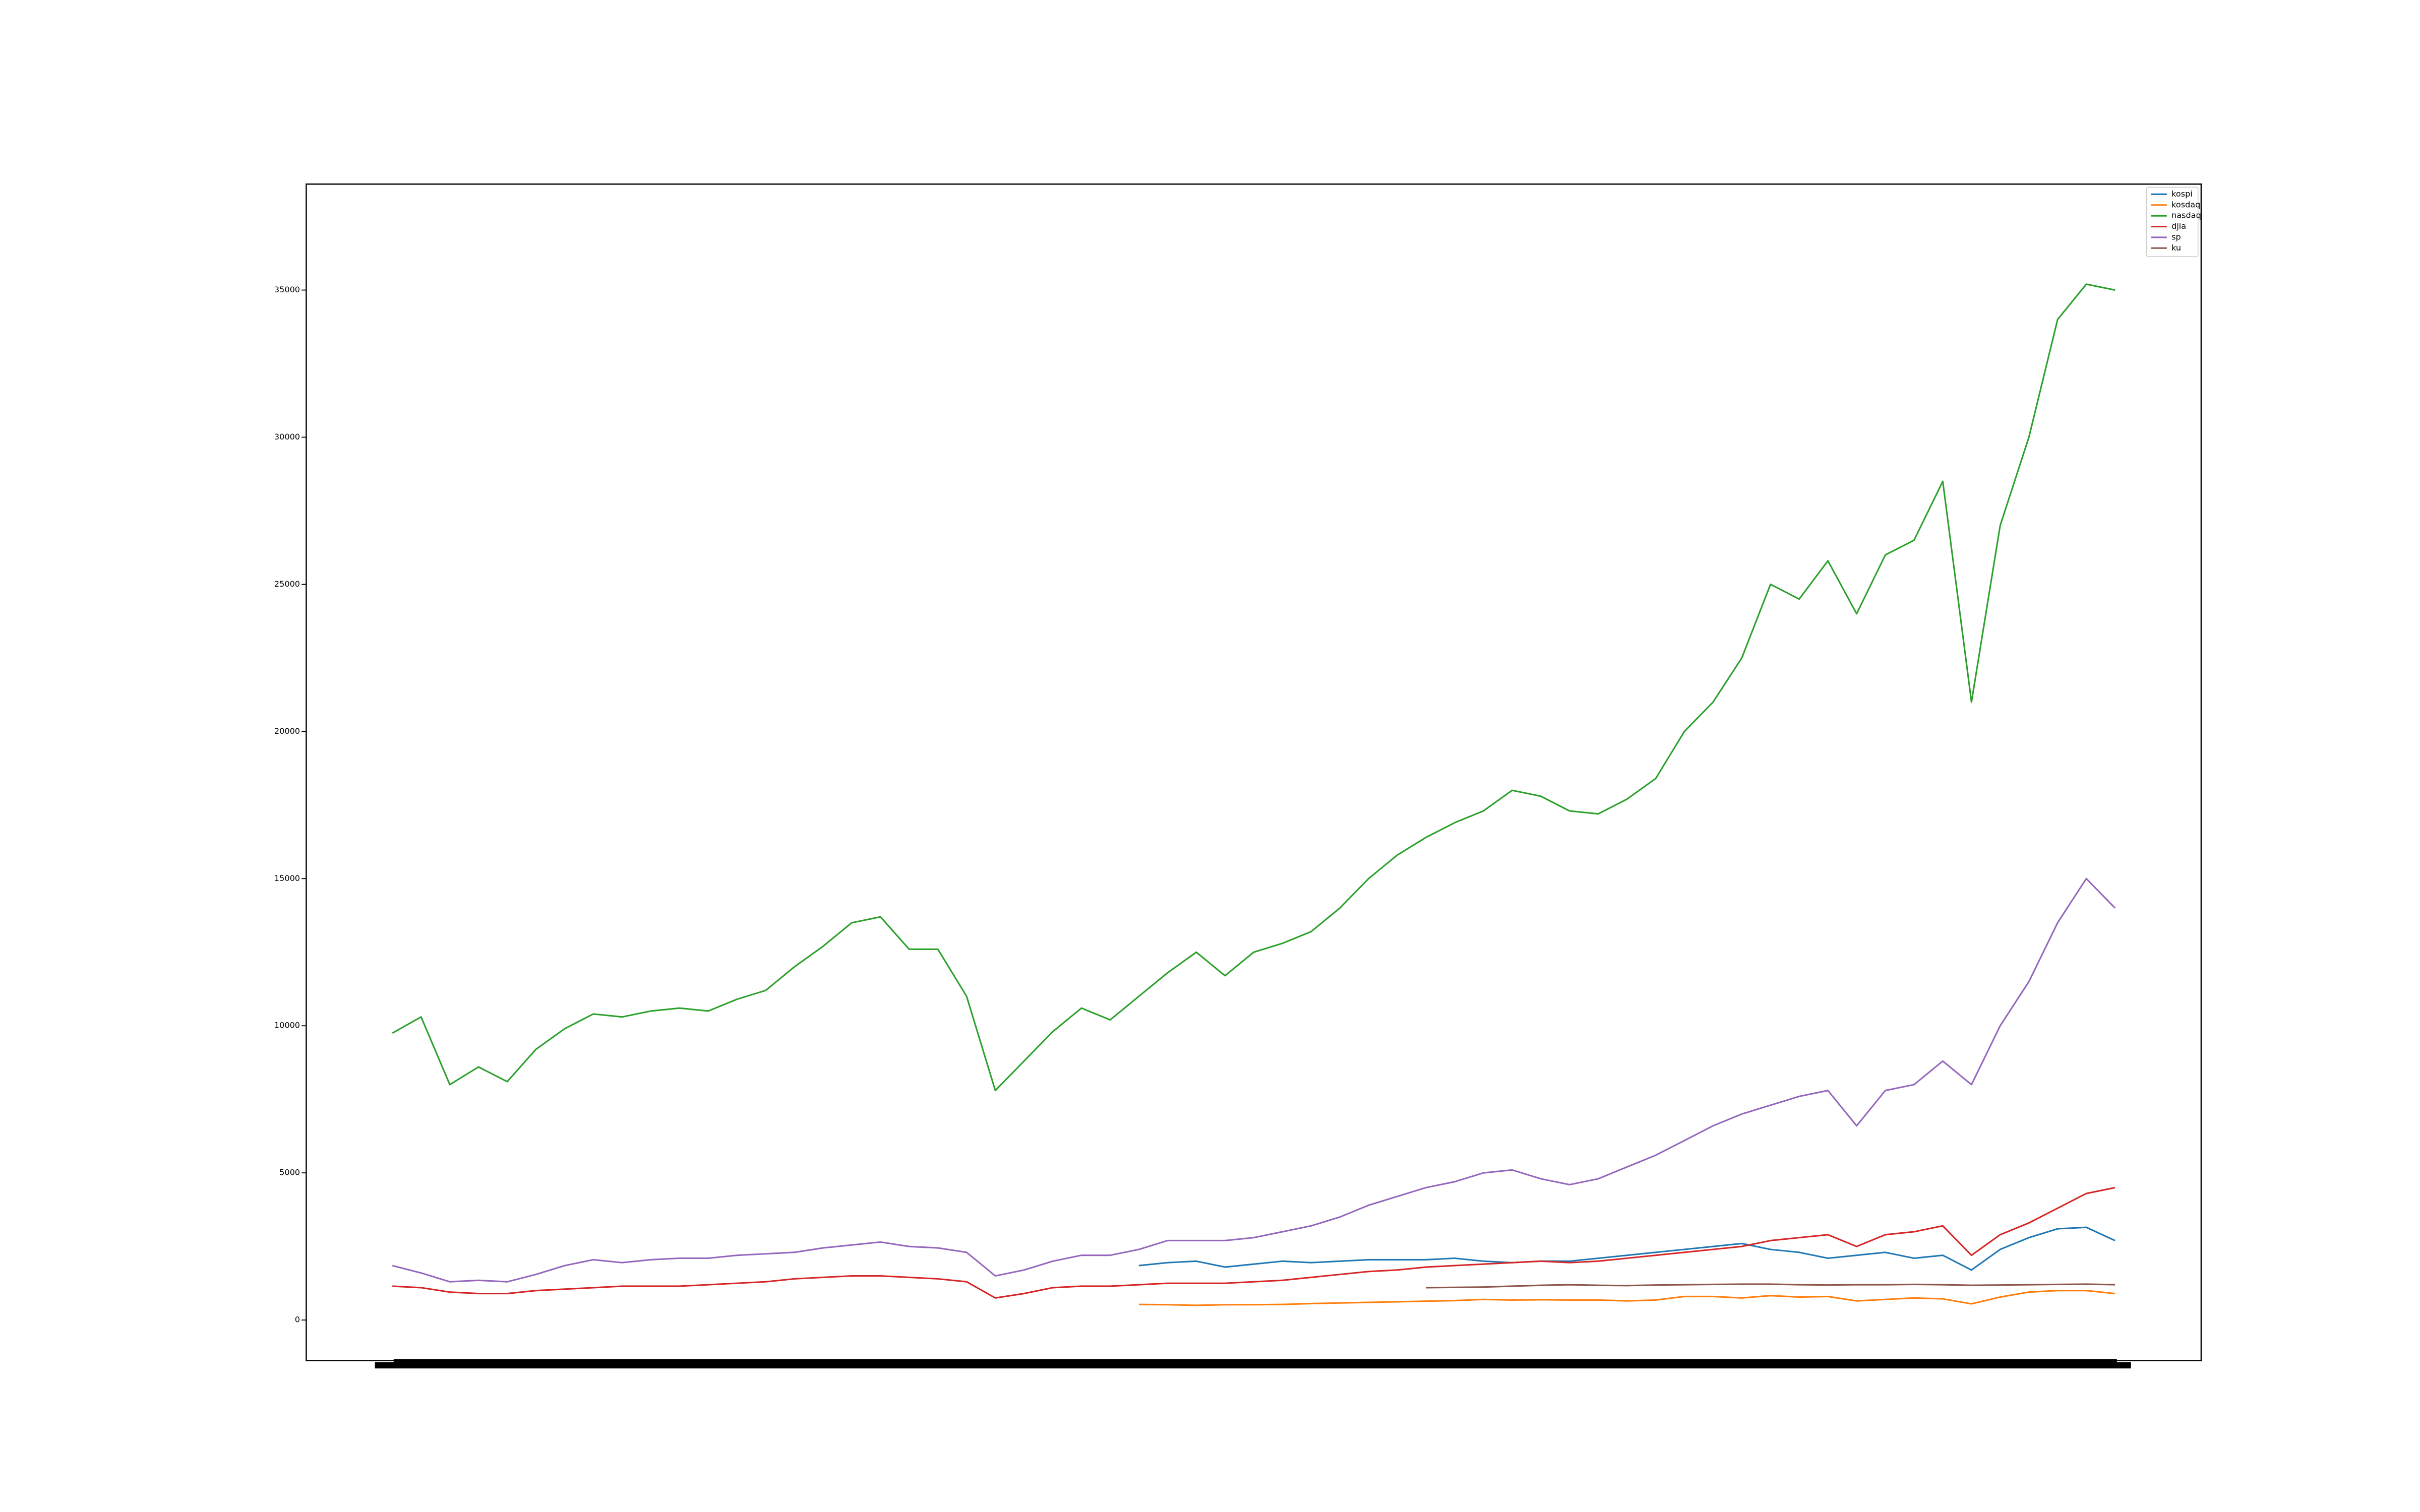  I want to click on legend-label: kosdaq, so click(2185, 204).